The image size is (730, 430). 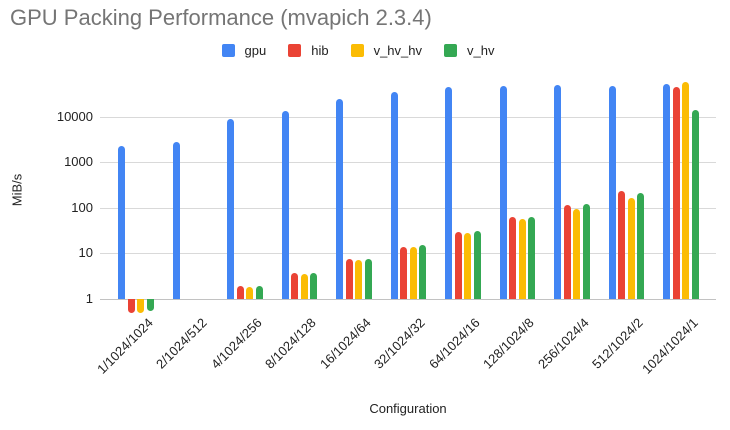 I want to click on legend-swatch-hib, so click(x=295, y=50).